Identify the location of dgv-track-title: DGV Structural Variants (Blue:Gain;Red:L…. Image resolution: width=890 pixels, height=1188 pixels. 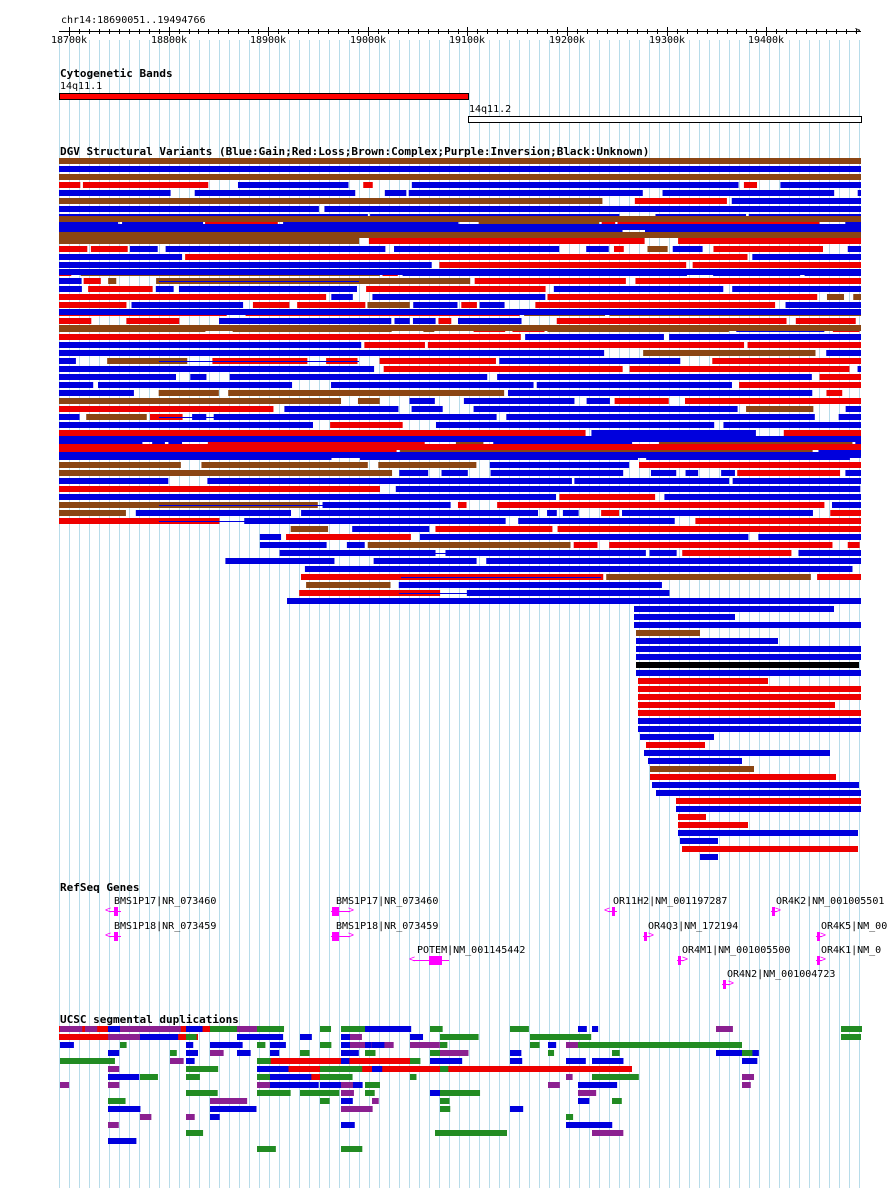
(355, 151).